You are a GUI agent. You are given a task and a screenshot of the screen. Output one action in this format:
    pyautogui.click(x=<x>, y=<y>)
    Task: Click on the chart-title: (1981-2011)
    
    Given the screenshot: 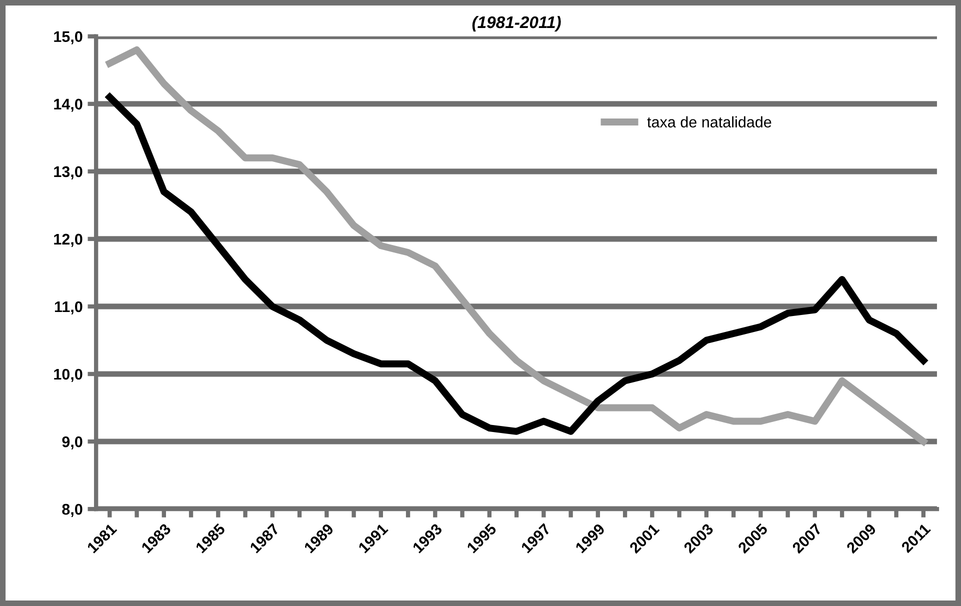 What is the action you would take?
    pyautogui.click(x=516, y=24)
    